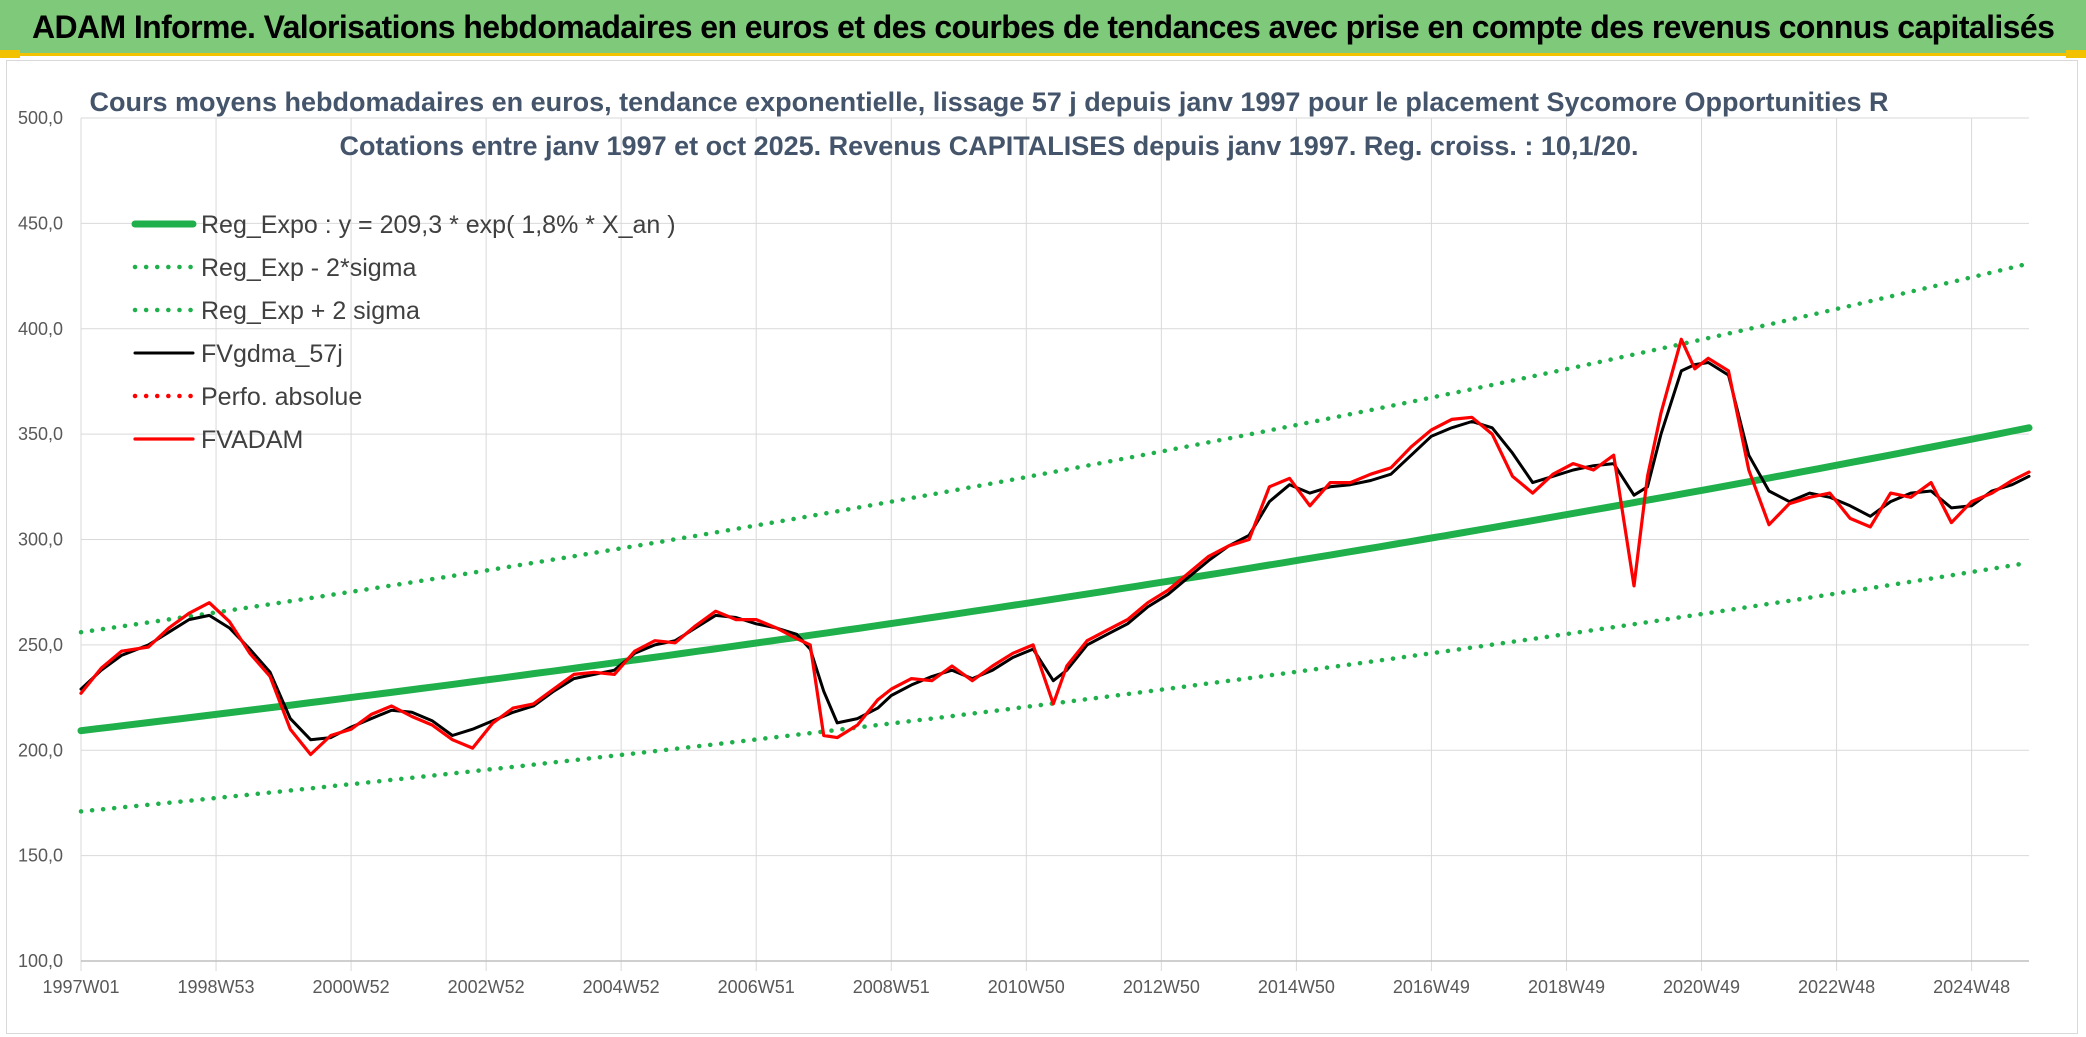  Describe the element at coordinates (1026, 987) in the screenshot. I see `x-tick-label: 2010W50` at that location.